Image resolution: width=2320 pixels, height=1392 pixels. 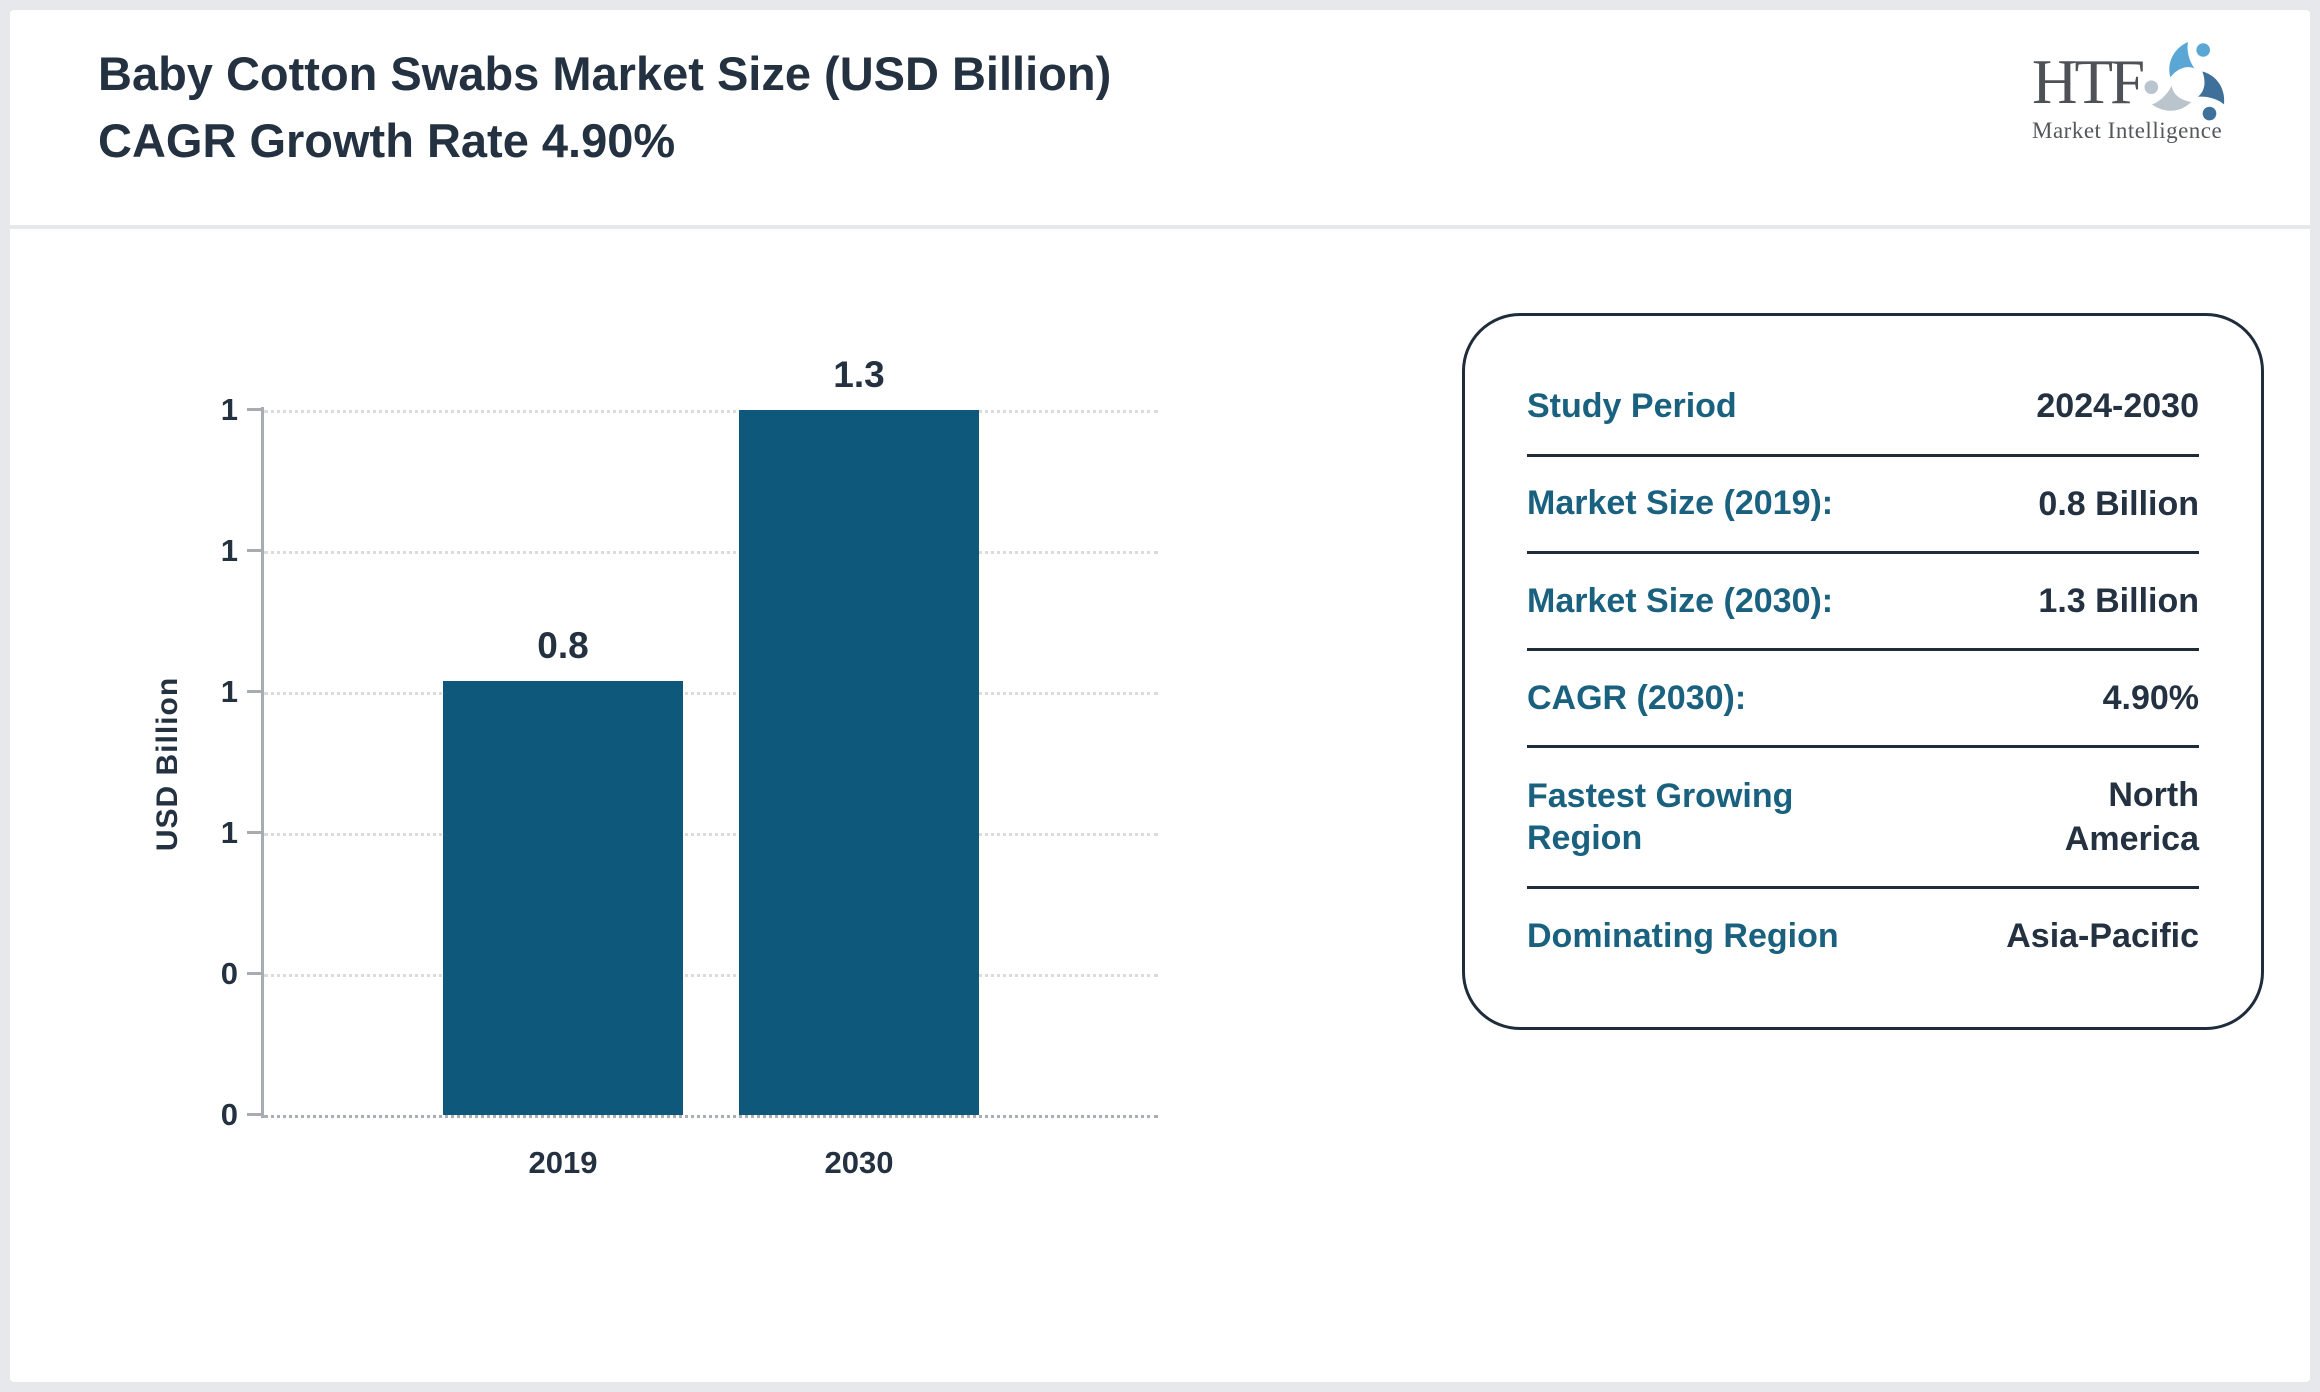 I want to click on row-value: North America, so click(x=2131, y=817).